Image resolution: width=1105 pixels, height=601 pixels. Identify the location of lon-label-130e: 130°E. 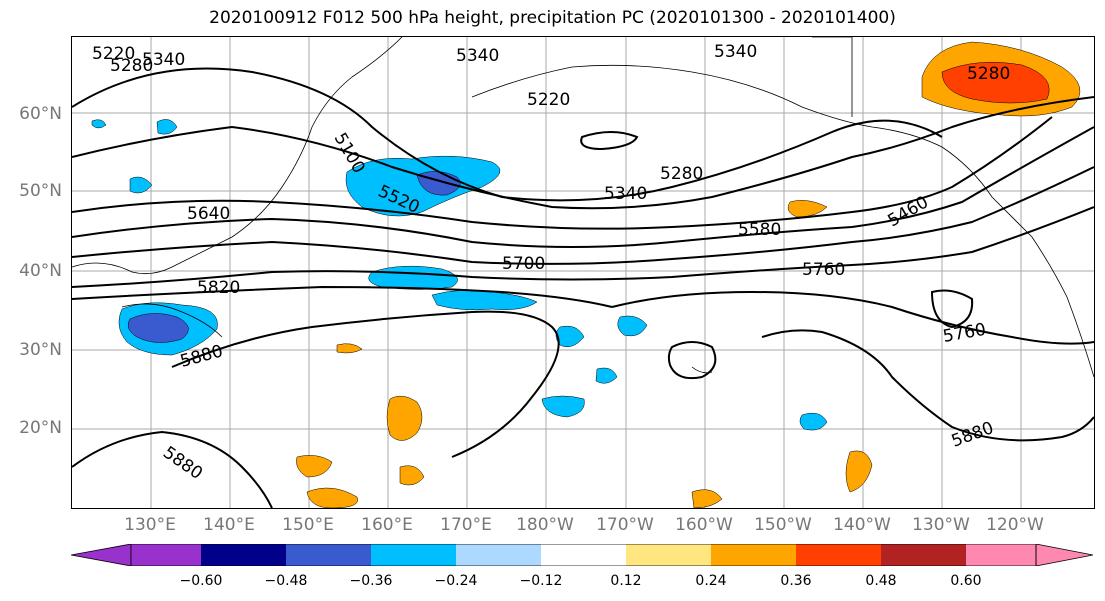
(150, 525).